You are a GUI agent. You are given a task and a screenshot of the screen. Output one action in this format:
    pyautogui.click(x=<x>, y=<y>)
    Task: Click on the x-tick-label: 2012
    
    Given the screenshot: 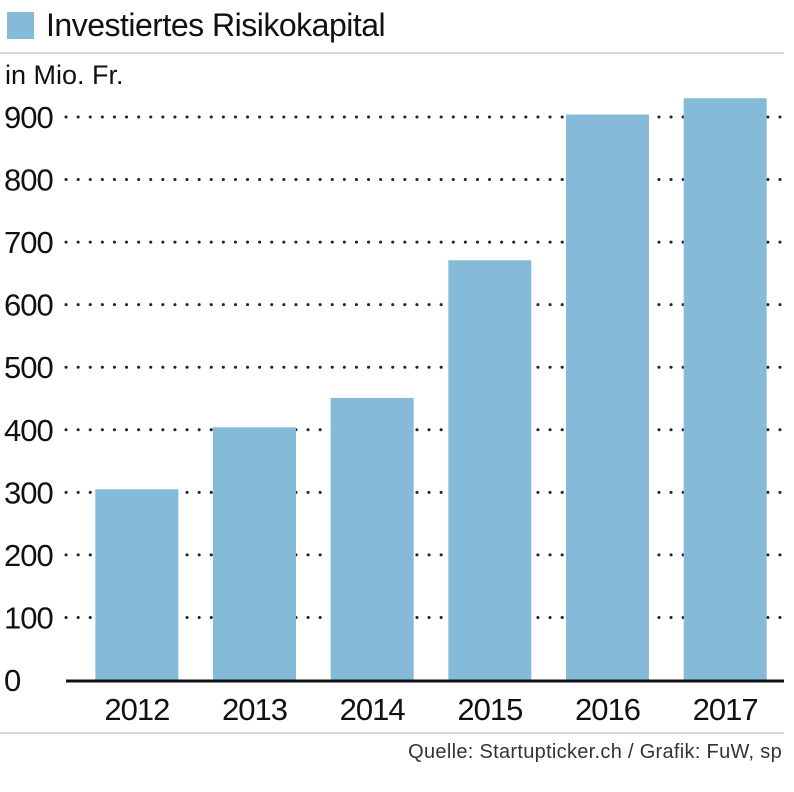 What is the action you would take?
    pyautogui.click(x=136, y=709)
    